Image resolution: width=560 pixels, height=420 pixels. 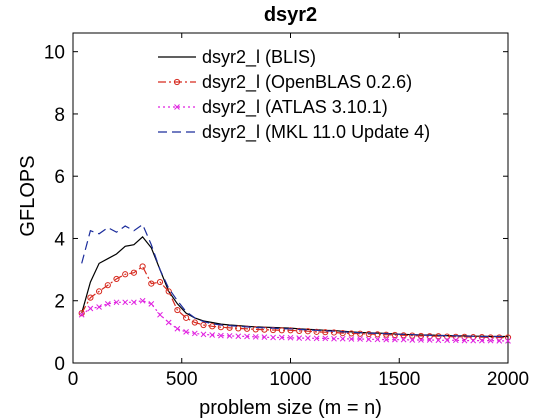 What do you see at coordinates (59, 302) in the screenshot?
I see `y-tick-label: 2` at bounding box center [59, 302].